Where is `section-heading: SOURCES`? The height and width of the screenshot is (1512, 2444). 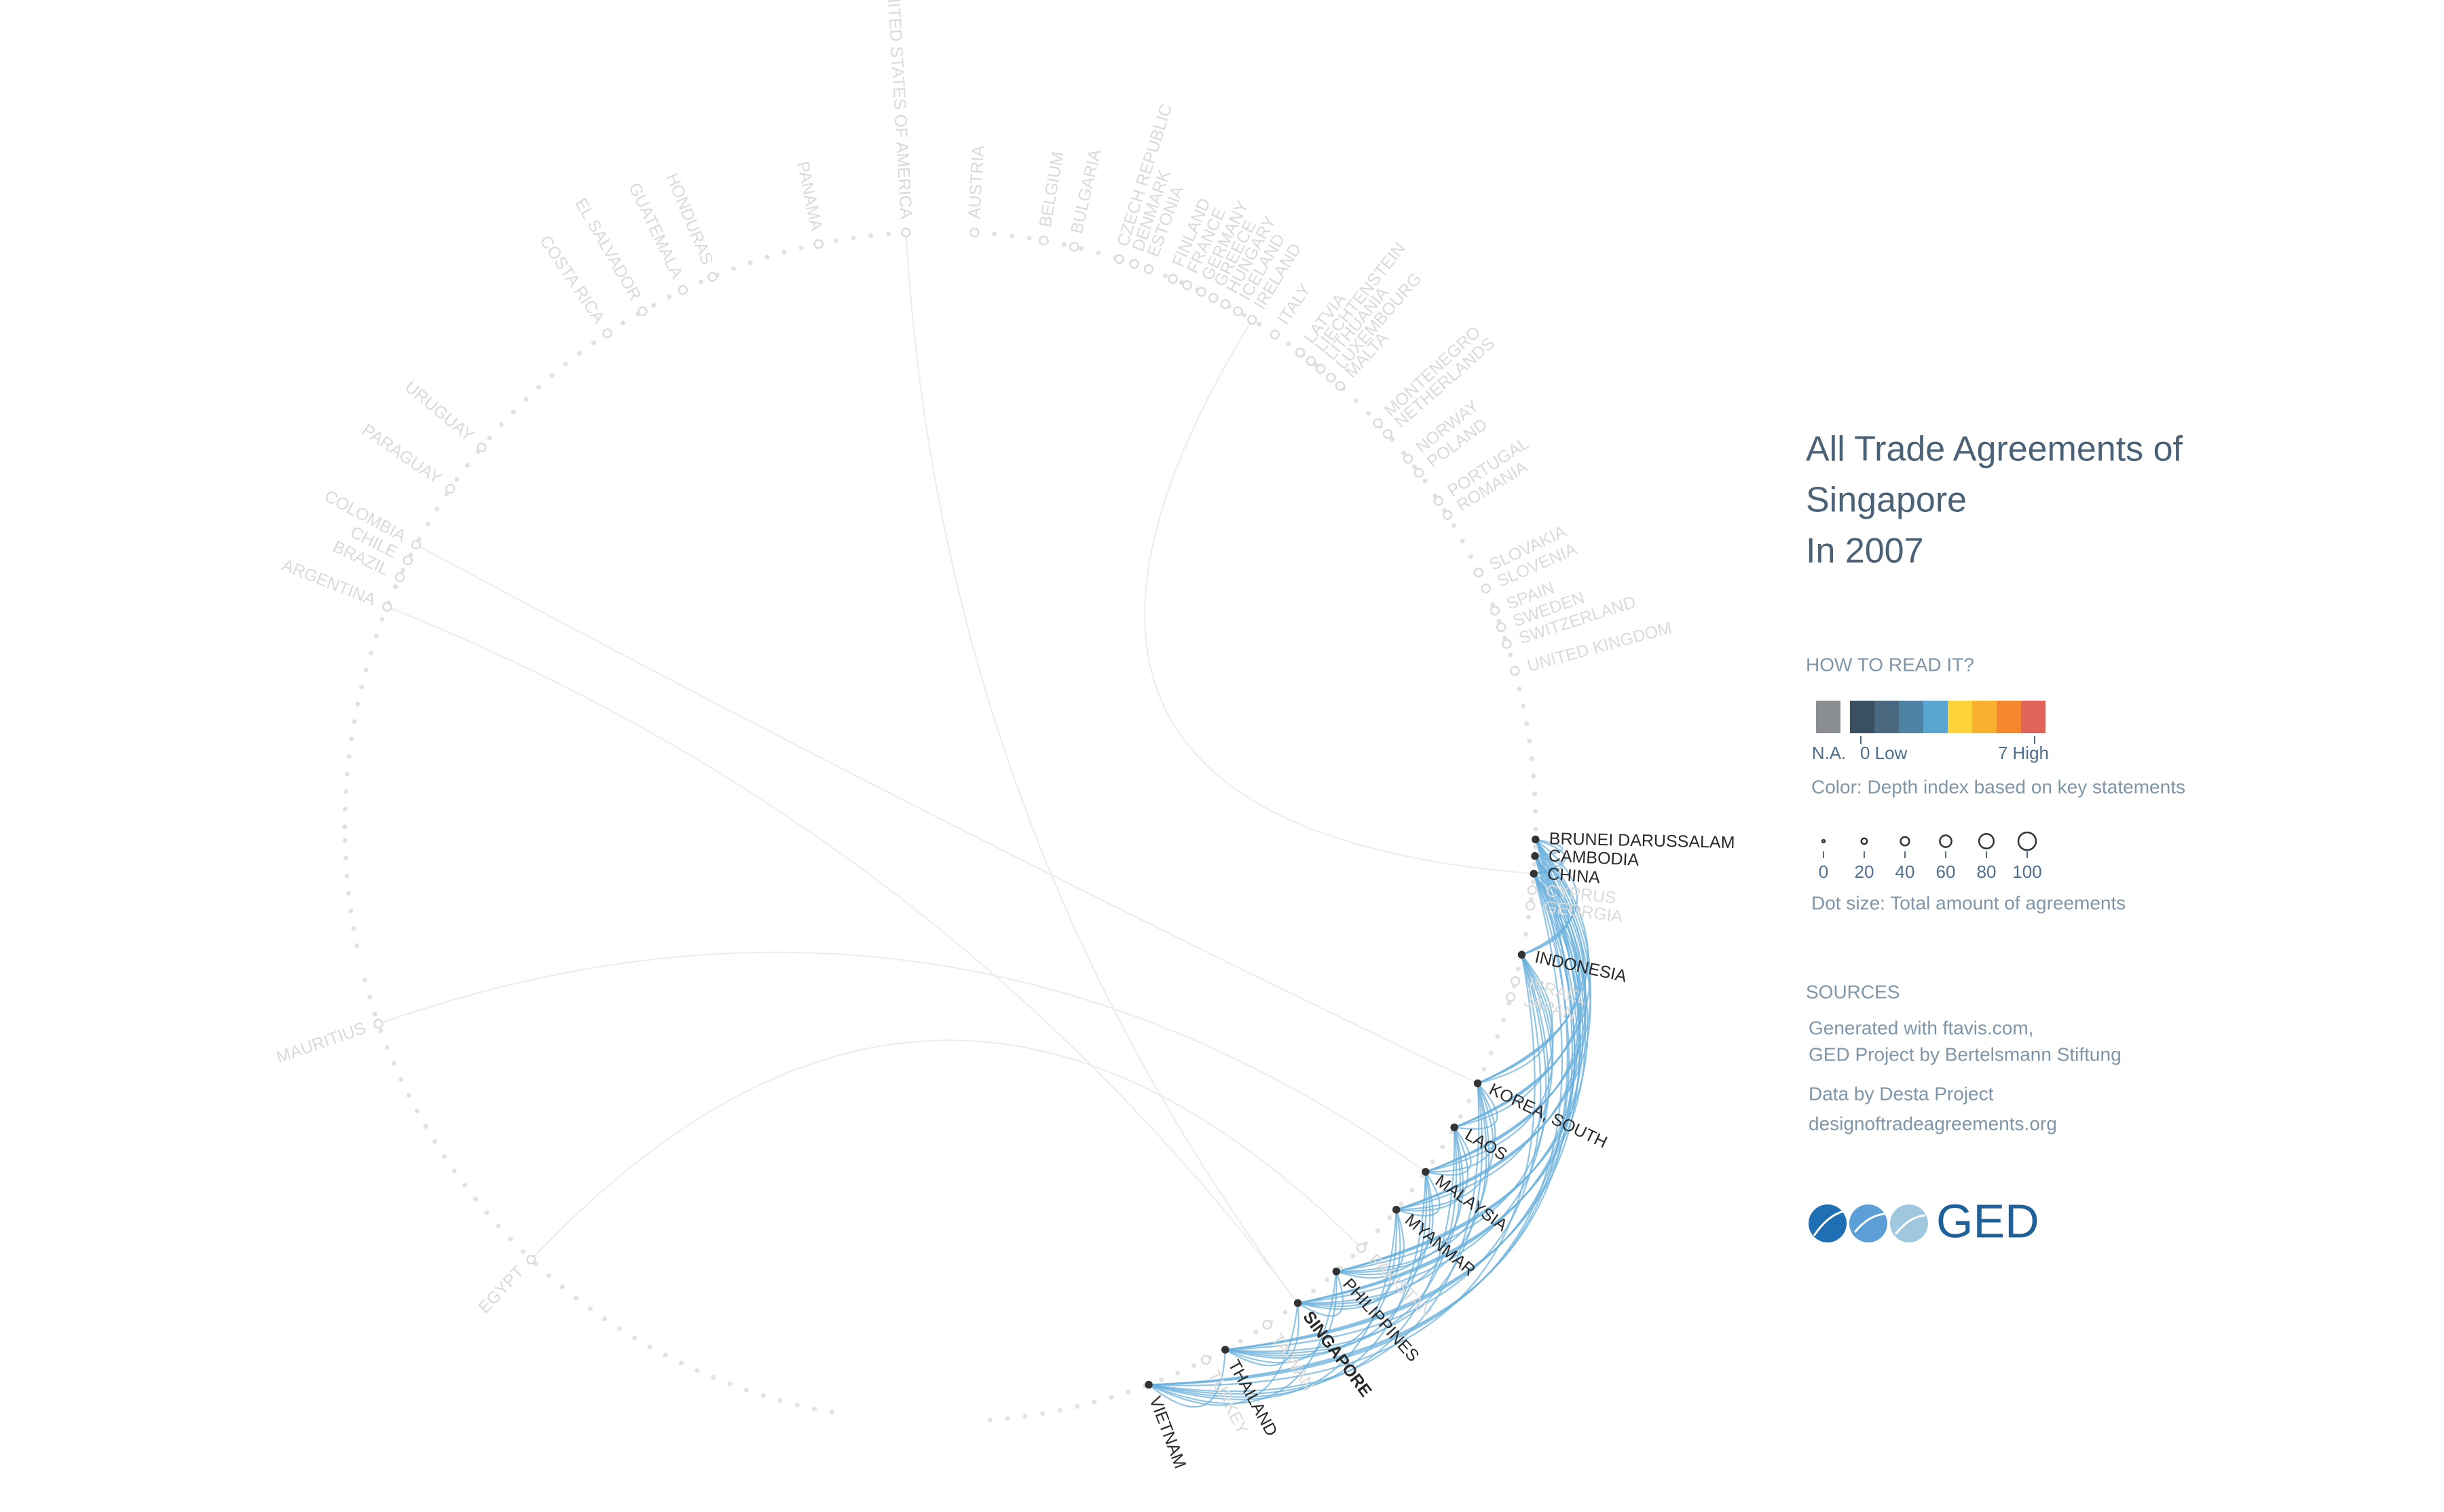
section-heading: SOURCES is located at coordinates (1853, 991).